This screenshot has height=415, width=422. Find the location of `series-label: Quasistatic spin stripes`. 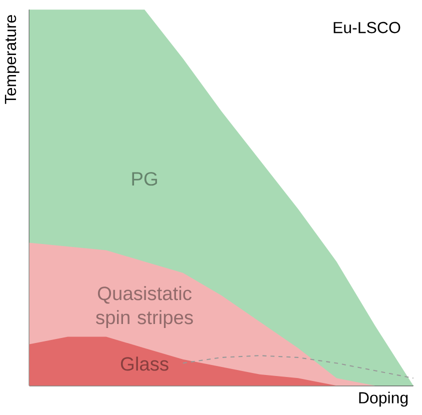

series-label: Quasistatic spin stripes is located at coordinates (144, 307).